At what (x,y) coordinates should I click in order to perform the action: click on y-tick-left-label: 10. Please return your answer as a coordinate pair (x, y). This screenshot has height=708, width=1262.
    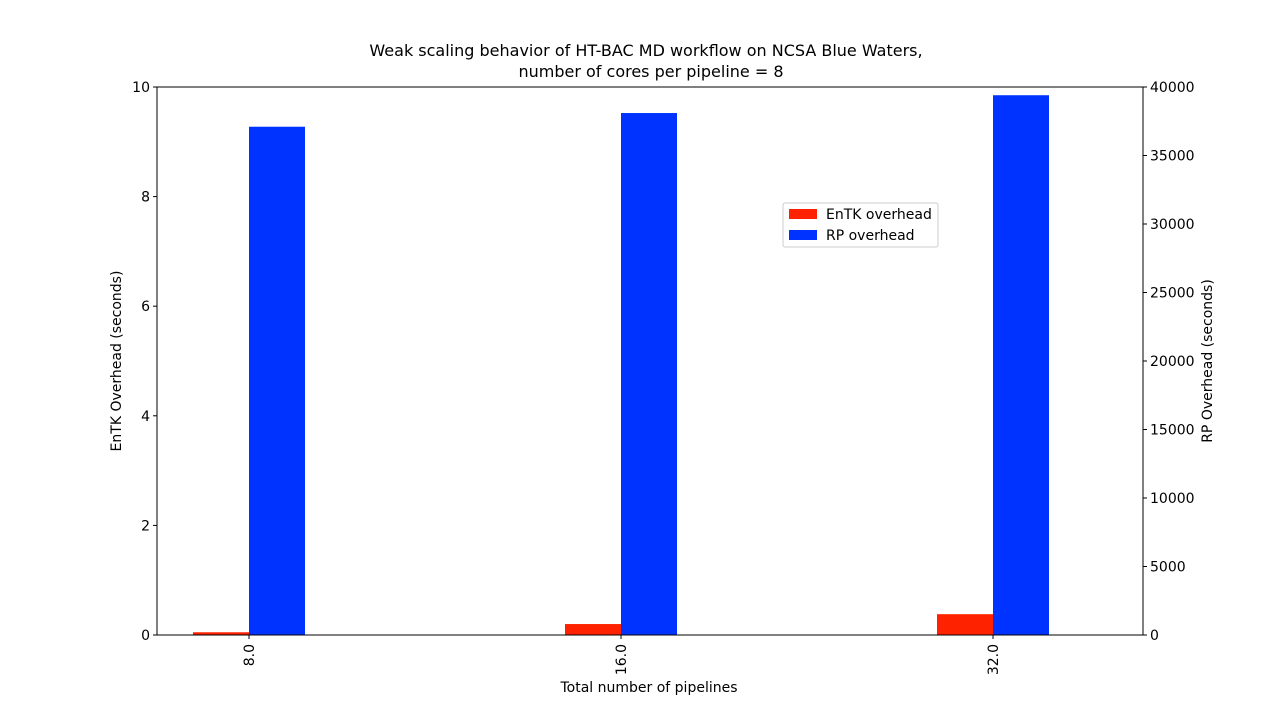
    Looking at the image, I should click on (141, 88).